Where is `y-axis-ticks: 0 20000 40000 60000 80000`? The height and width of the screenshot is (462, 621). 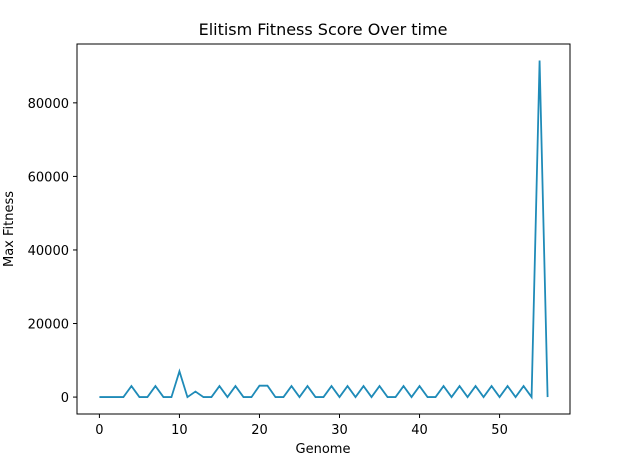
y-axis-ticks: 0 20000 40000 60000 80000 is located at coordinates (52, 251).